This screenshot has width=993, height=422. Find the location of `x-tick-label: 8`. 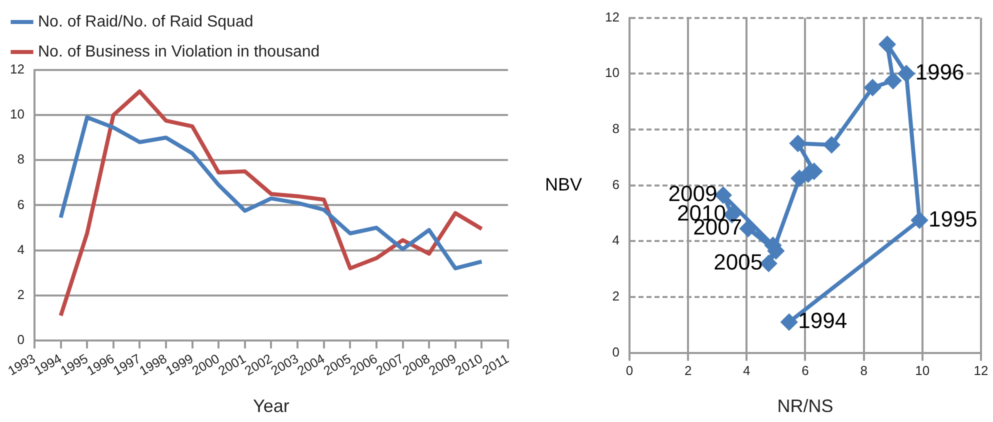

x-tick-label: 8 is located at coordinates (864, 370).